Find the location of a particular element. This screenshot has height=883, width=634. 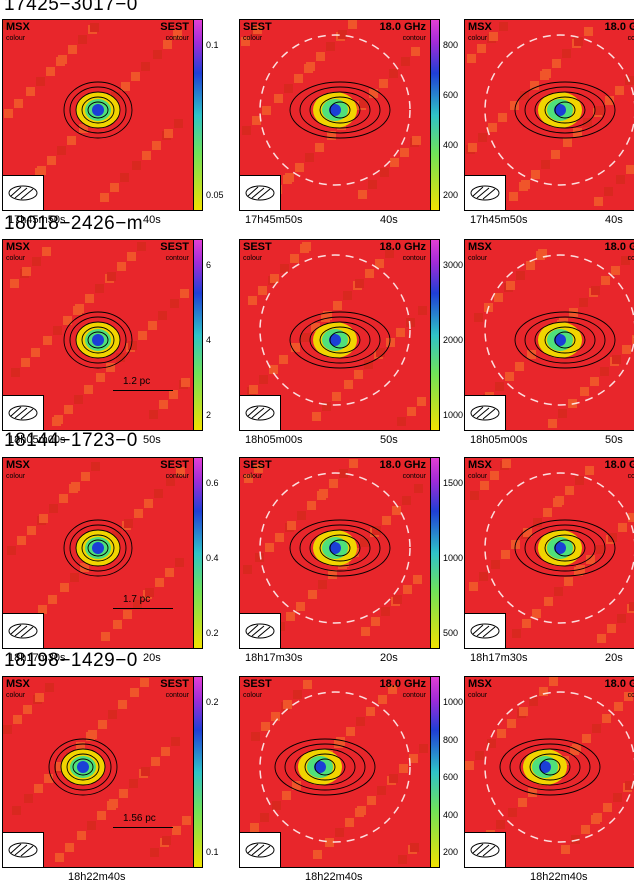

map-panel-r1-c1: MSX colour SEST contour is located at coordinates (98, 115).